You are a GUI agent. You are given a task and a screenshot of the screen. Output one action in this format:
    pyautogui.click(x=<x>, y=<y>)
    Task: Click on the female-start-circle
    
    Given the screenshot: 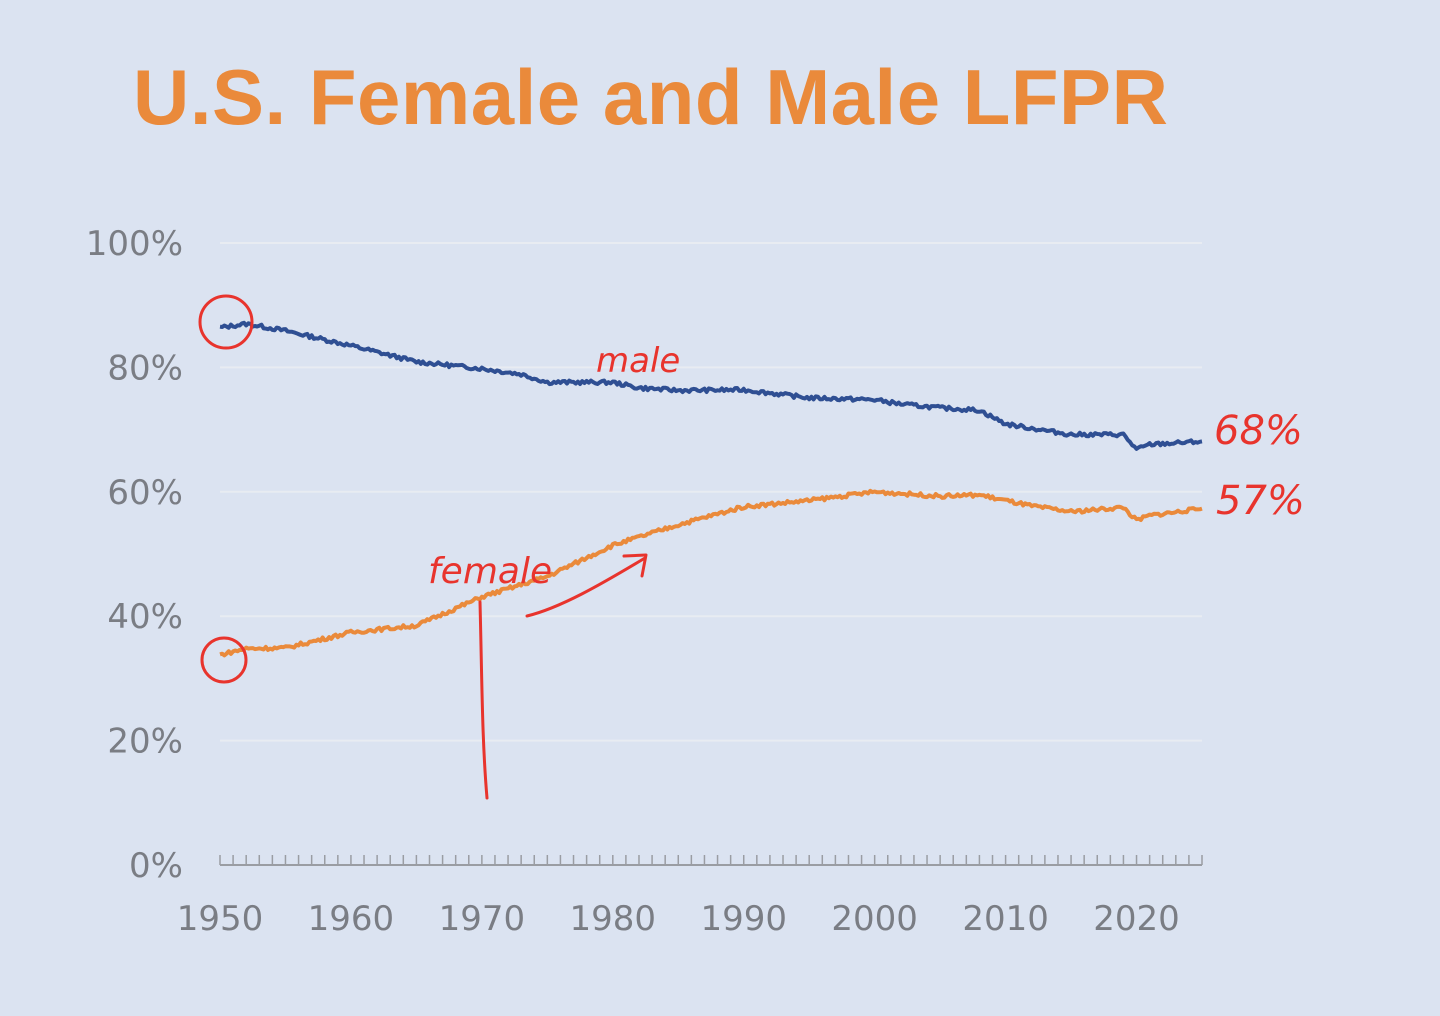 What is the action you would take?
    pyautogui.click(x=224, y=660)
    